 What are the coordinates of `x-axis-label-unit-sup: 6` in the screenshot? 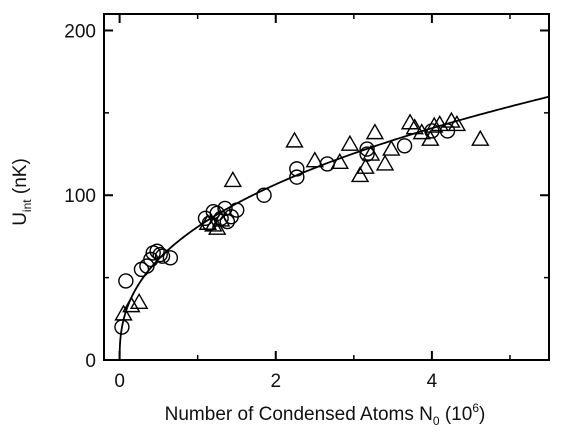 It's located at (475, 408).